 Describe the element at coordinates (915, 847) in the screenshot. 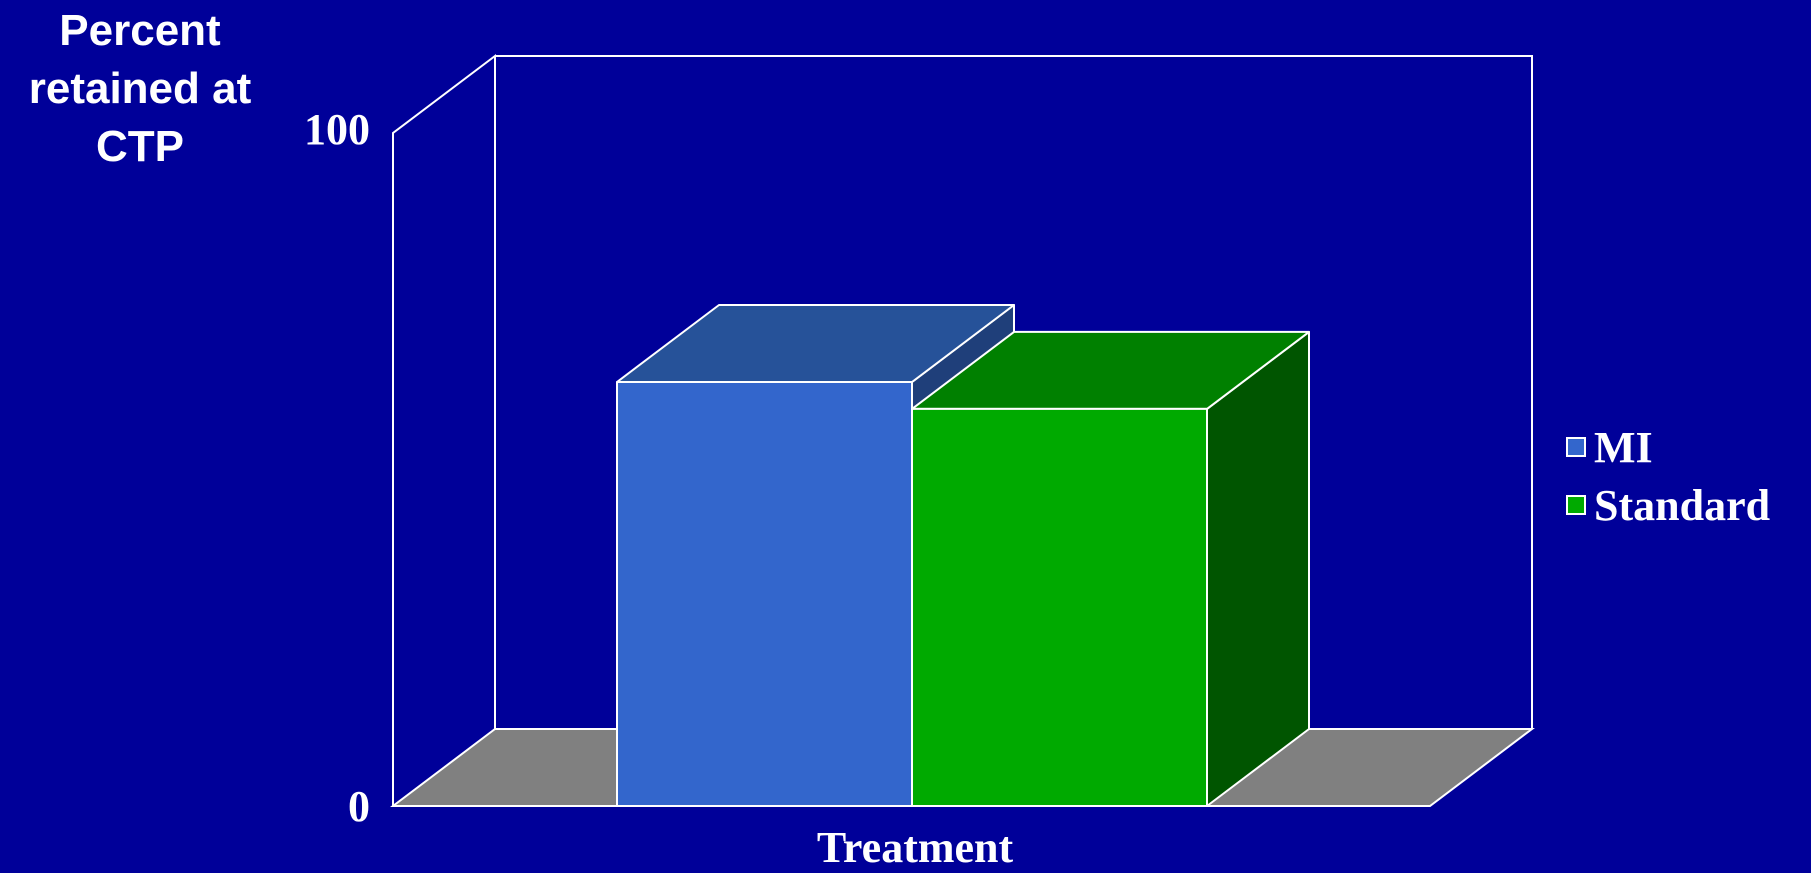

I see `x-axis-label: Treatment` at that location.